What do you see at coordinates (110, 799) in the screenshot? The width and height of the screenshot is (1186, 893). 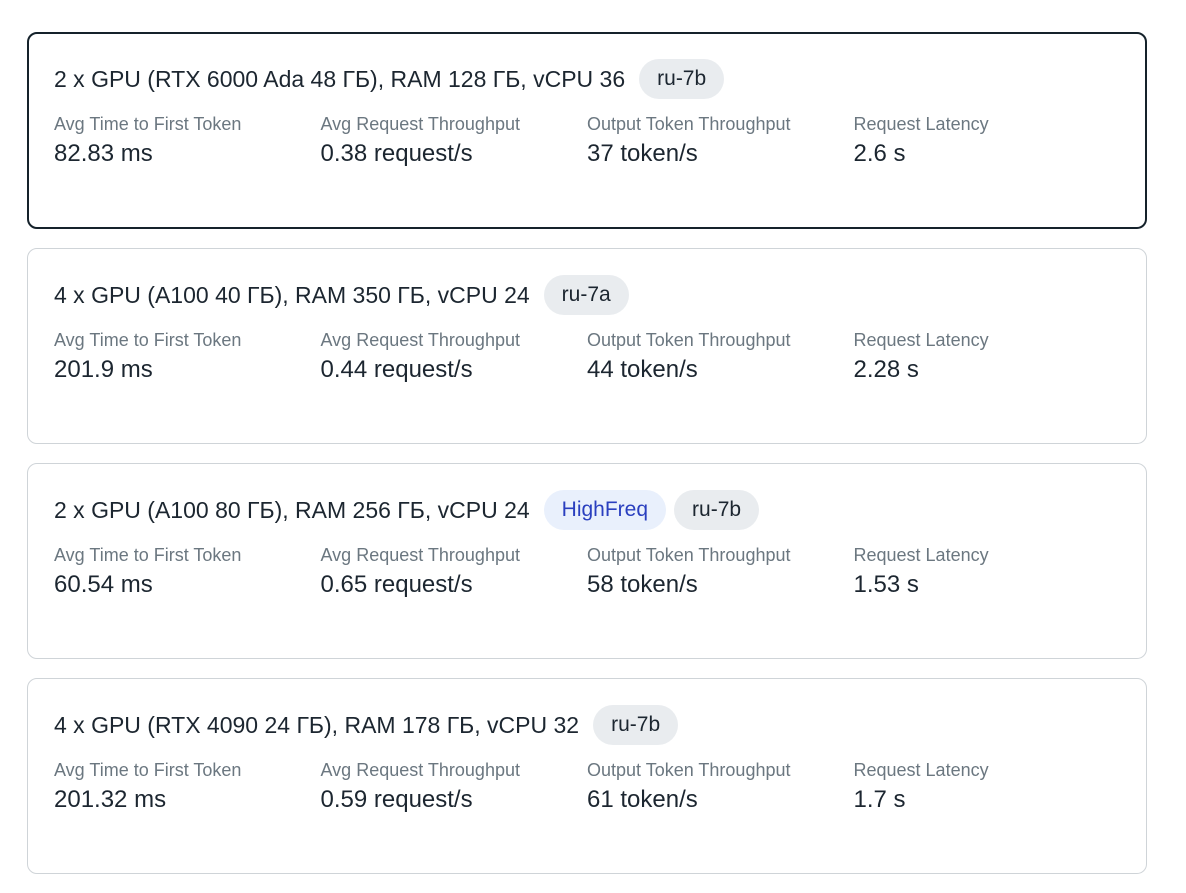 I see `metric-value: 201.32 ms` at bounding box center [110, 799].